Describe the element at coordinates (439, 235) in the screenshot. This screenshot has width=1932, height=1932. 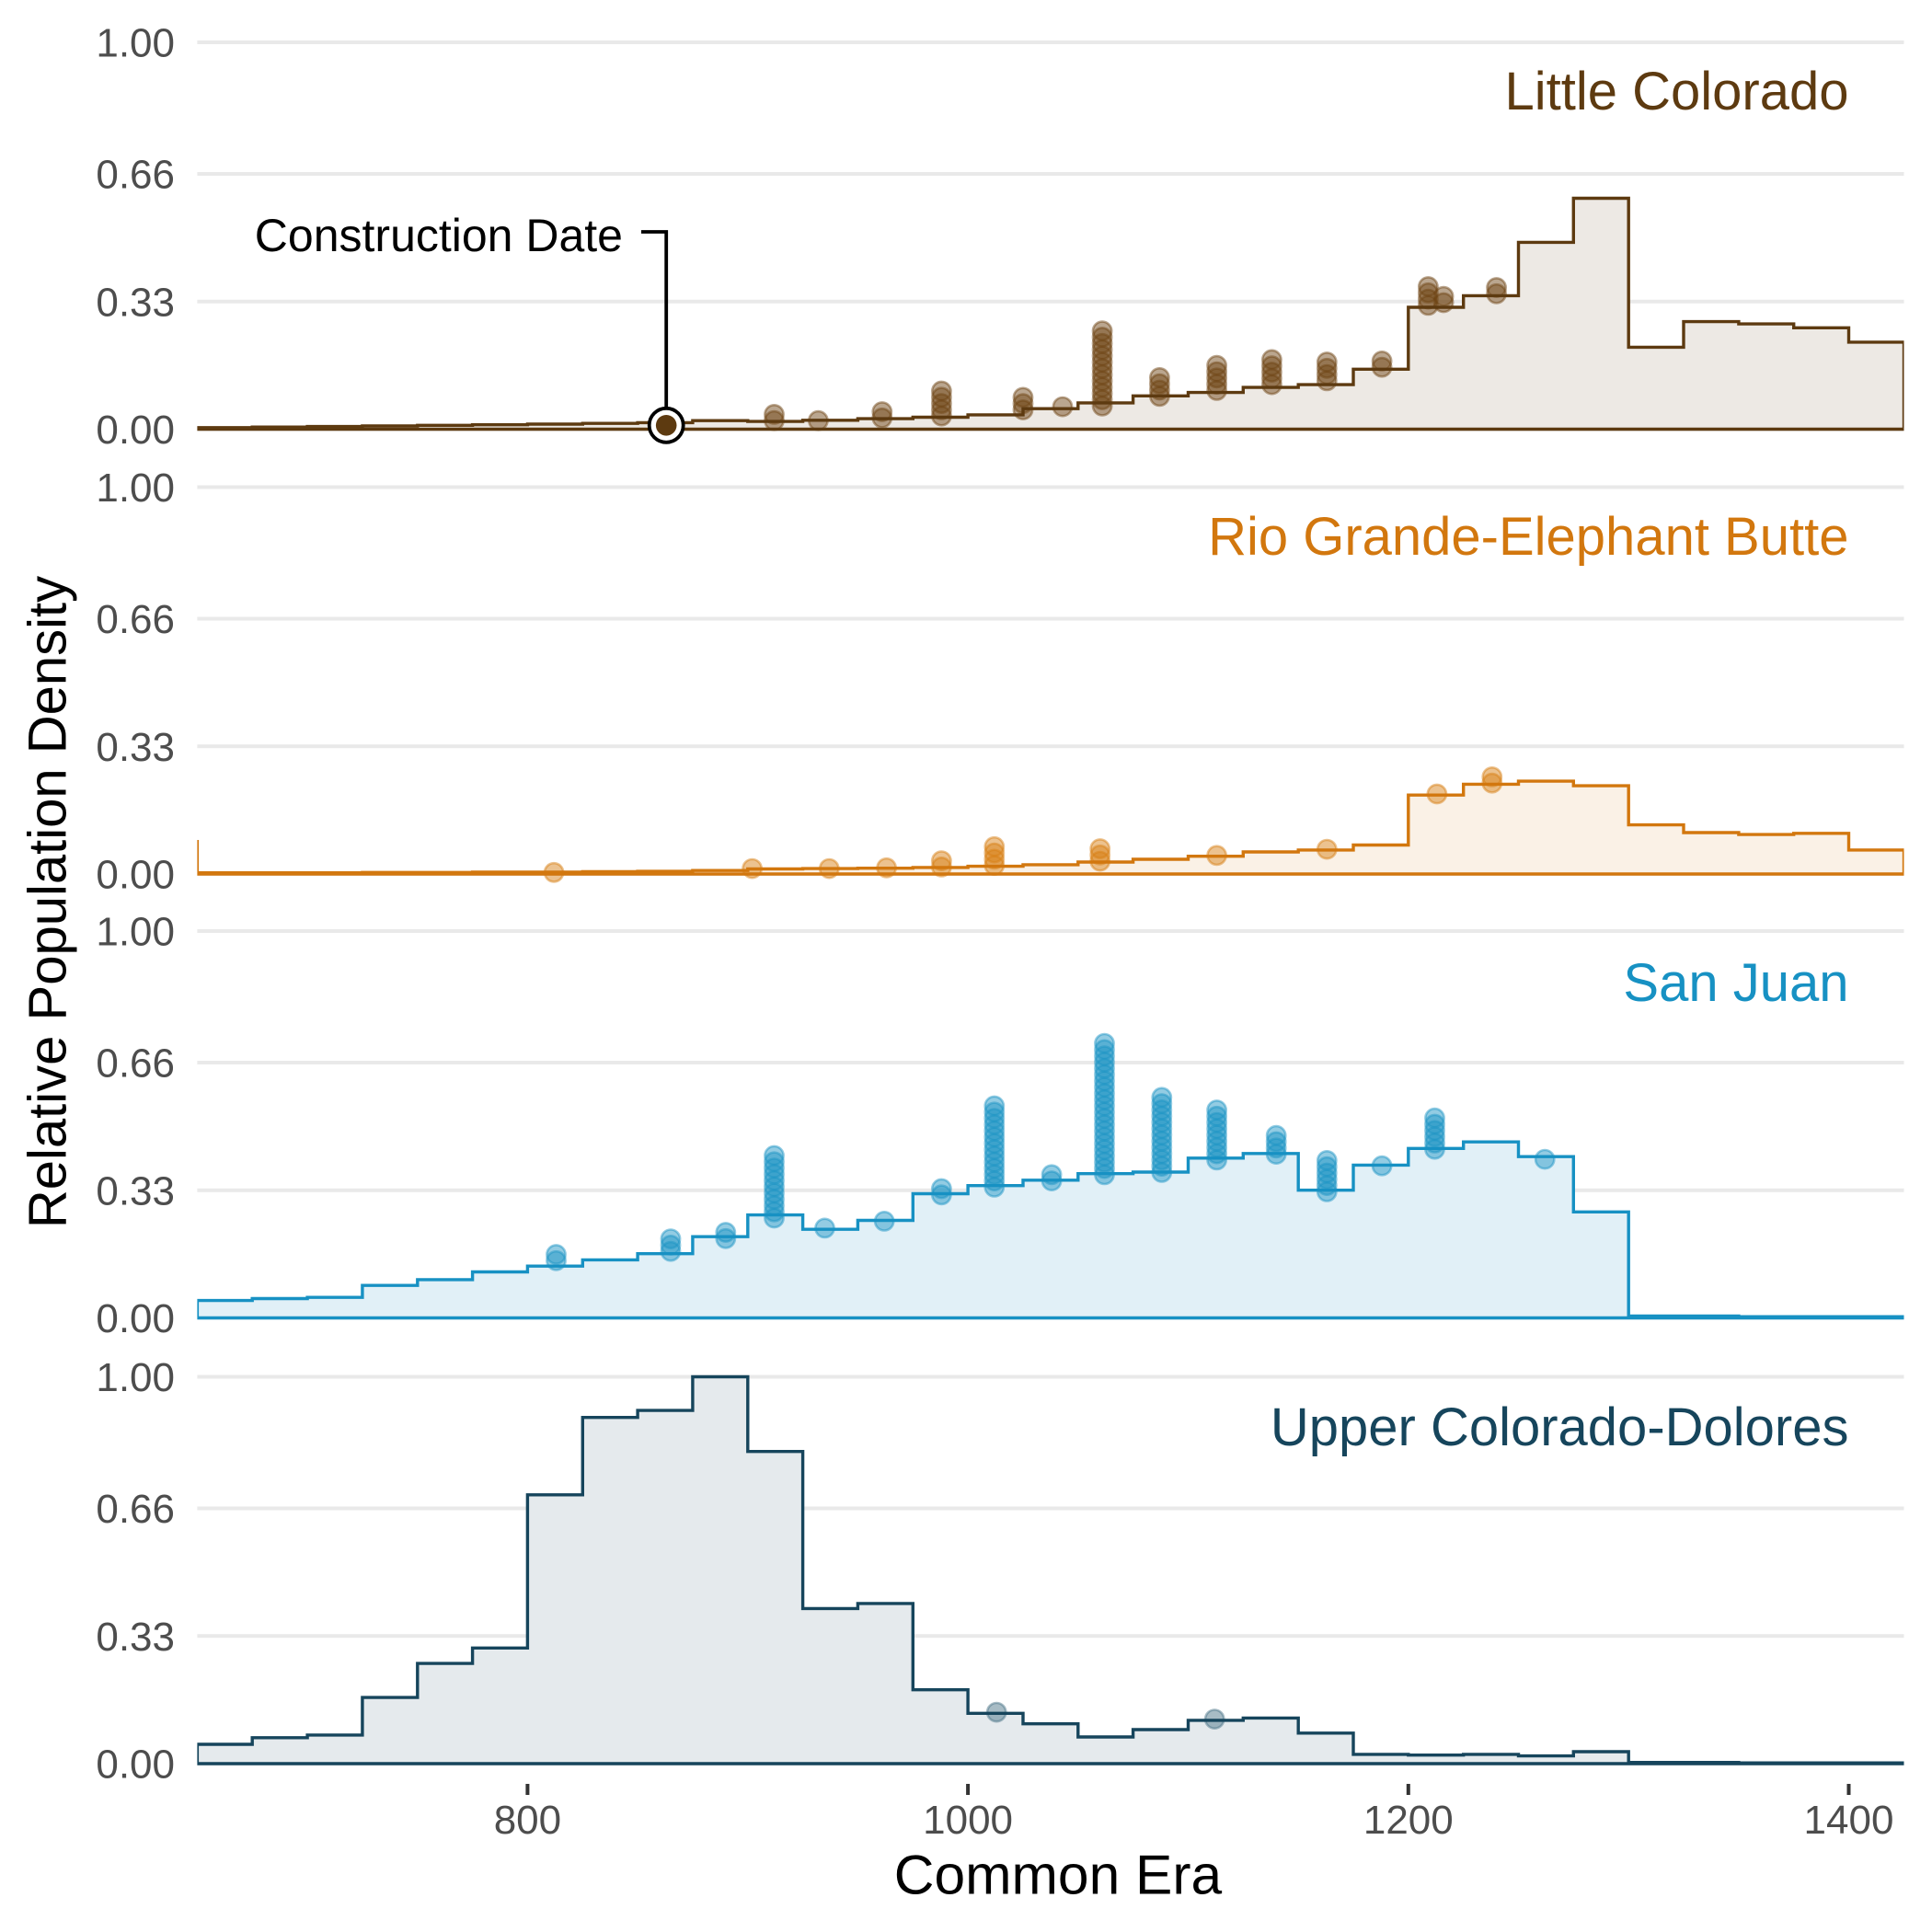
I see `svg-text: Construction Date` at that location.